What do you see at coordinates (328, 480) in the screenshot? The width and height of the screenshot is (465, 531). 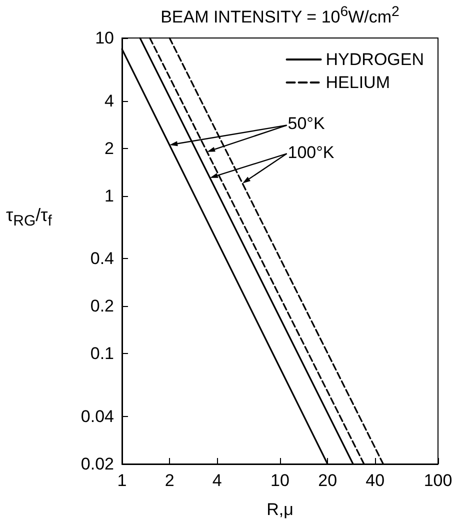 I see `x-tick-label: 20` at bounding box center [328, 480].